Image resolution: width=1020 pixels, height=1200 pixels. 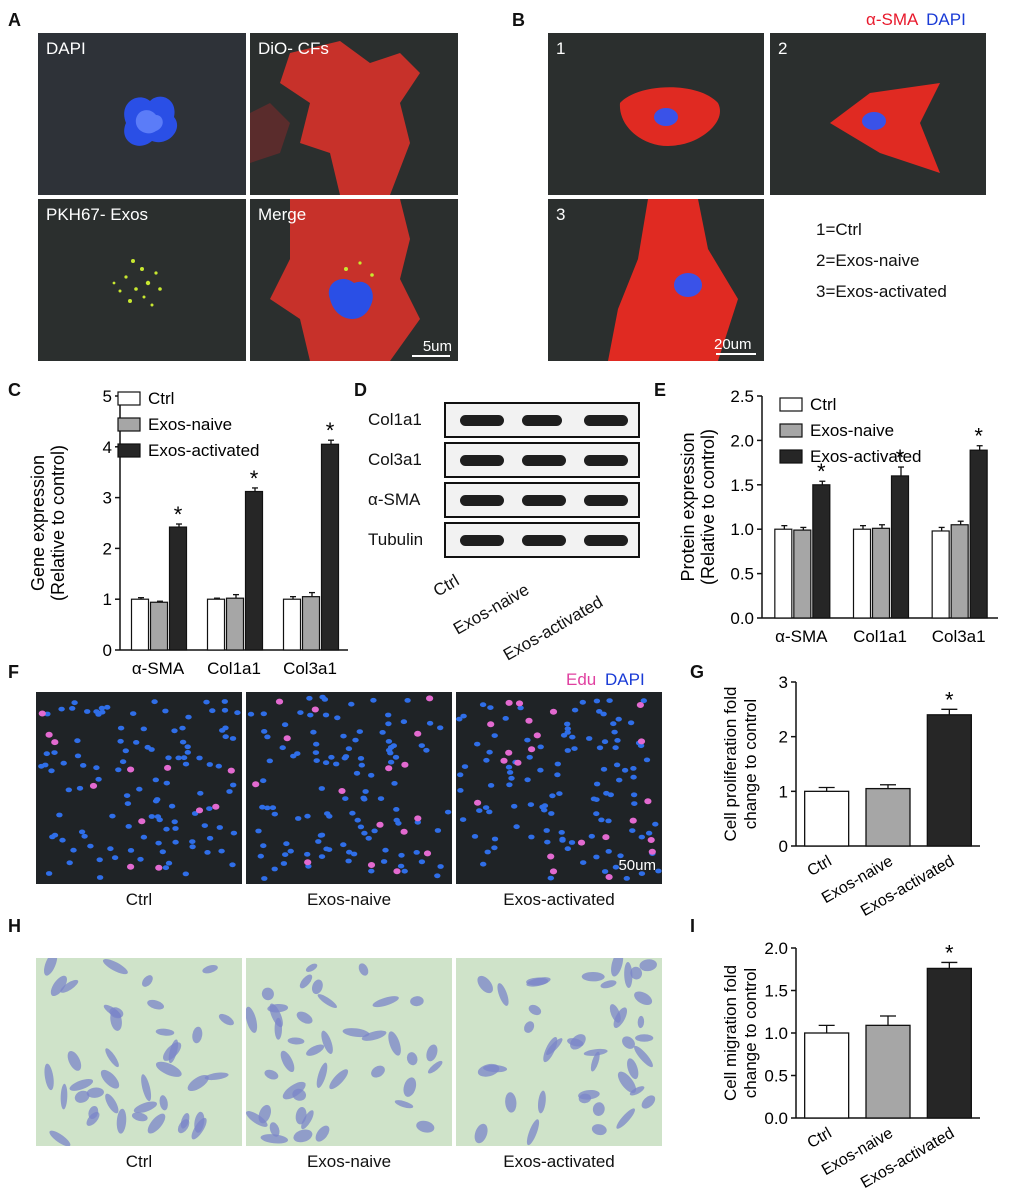 I want to click on key-b: 1=Ctrl 2=Exos-naive 3=Exos-activated, so click(x=881, y=260).